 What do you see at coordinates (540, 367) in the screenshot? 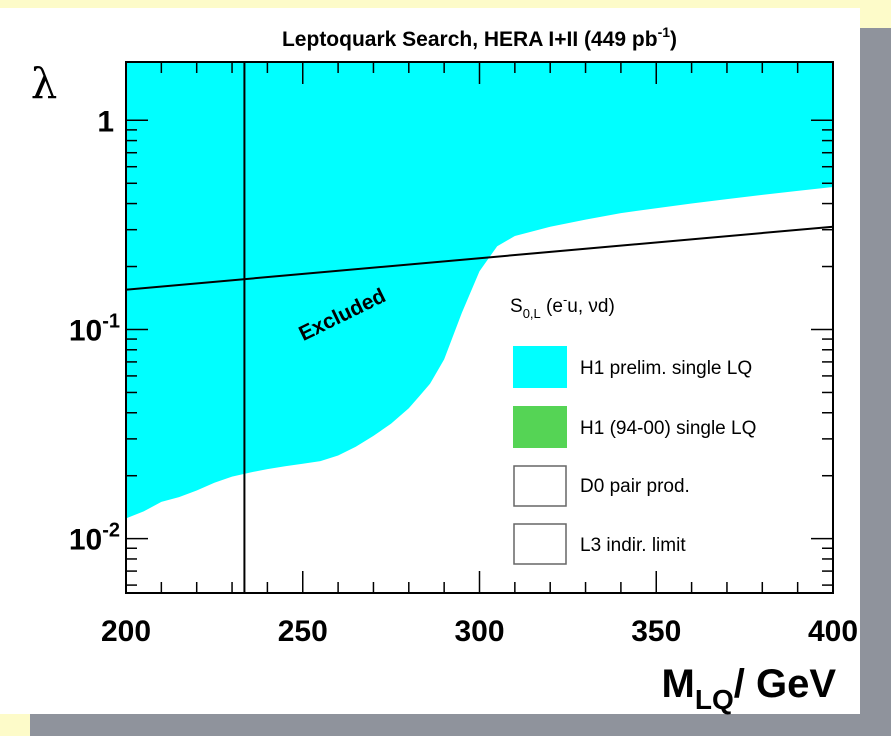
I see `legend-swatch-h1-prelim` at bounding box center [540, 367].